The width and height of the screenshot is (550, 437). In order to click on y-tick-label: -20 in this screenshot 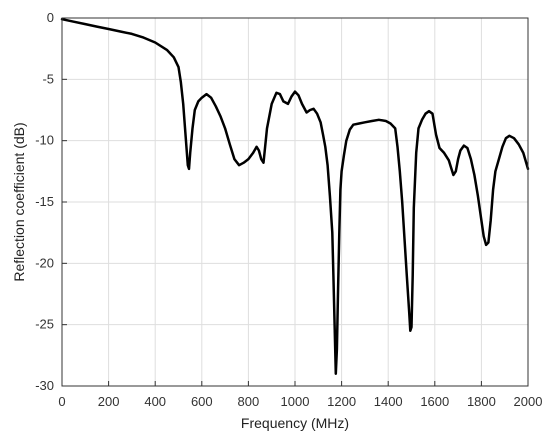, I will do `click(44, 262)`.